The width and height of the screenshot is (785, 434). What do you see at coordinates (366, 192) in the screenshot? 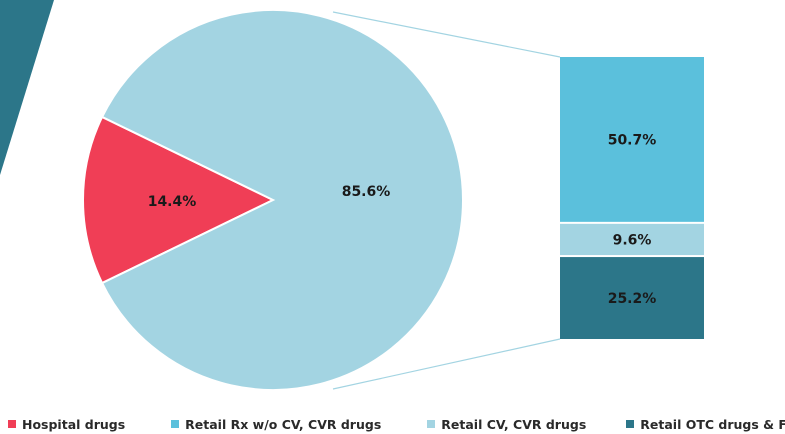
I see `pie-slice-label: 85.6%` at bounding box center [366, 192].